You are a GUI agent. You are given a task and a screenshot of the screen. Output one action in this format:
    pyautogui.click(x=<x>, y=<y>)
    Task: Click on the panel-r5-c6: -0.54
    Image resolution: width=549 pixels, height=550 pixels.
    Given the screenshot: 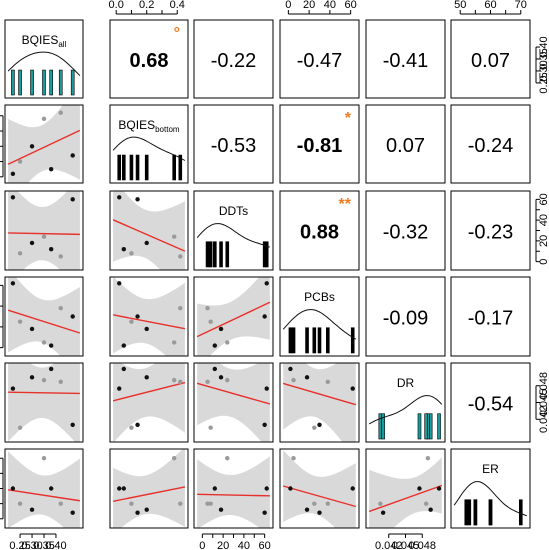 What is the action you would take?
    pyautogui.click(x=490, y=402)
    